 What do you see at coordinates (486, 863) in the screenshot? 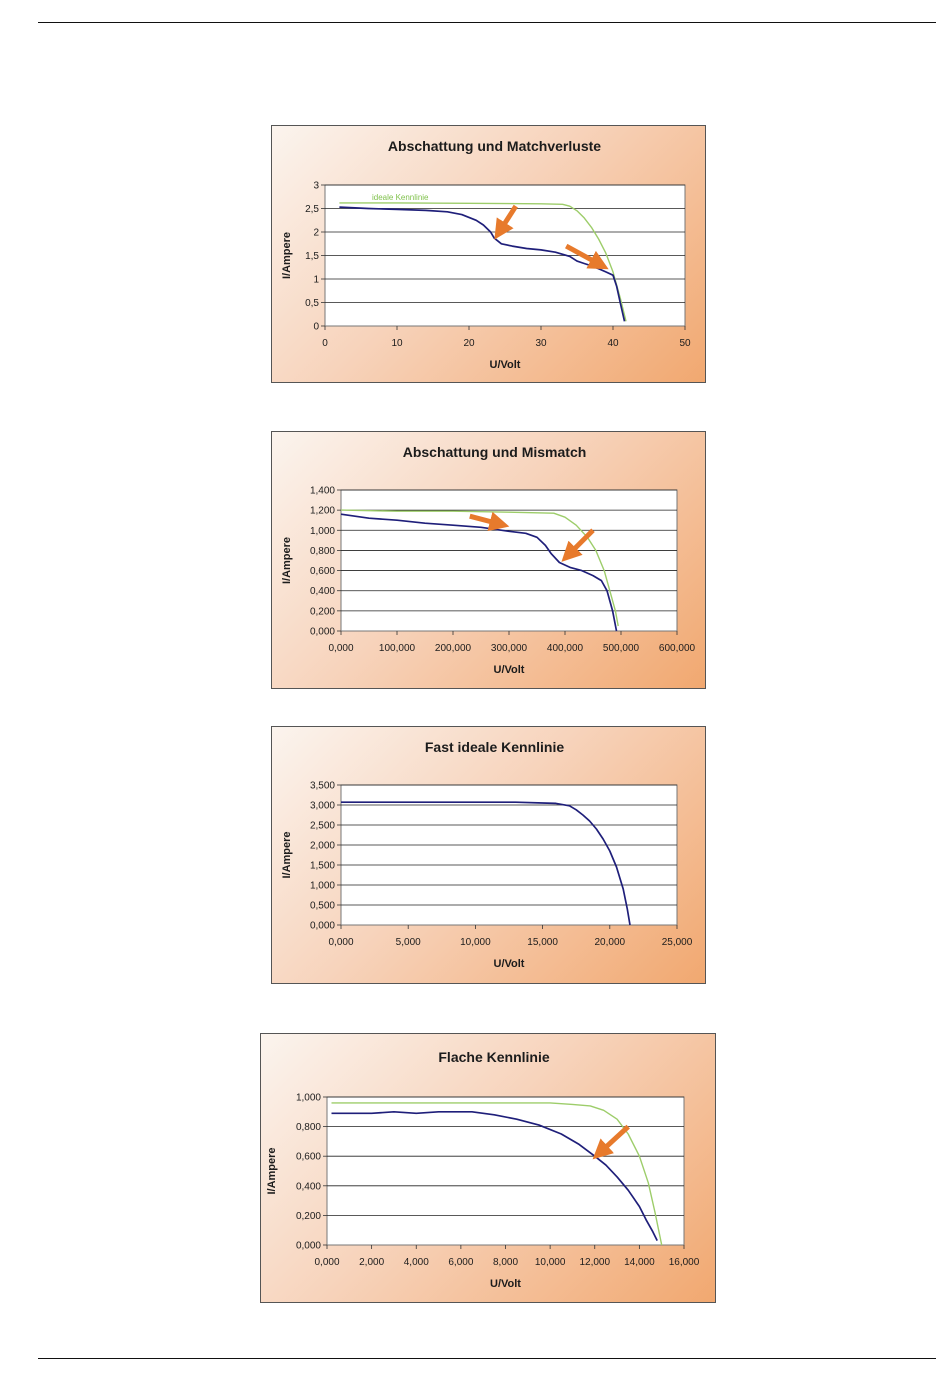
I see `c3-series-measured-curve` at bounding box center [486, 863].